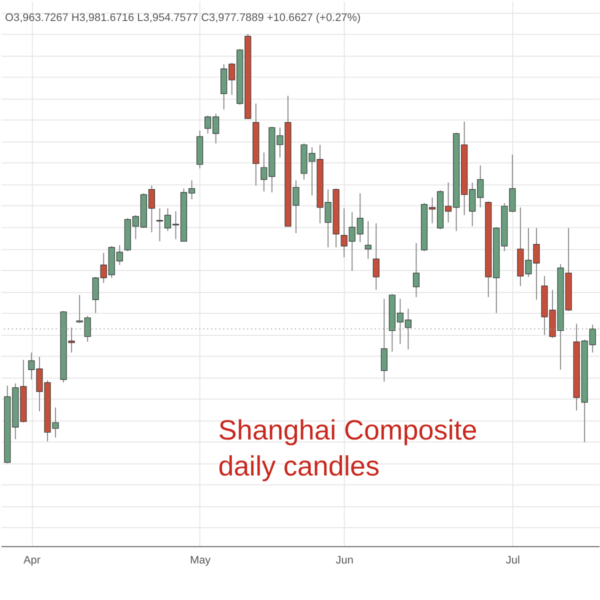 Image resolution: width=600 pixels, height=600 pixels. I want to click on annotation: Shanghai Composite daily candles, so click(348, 448).